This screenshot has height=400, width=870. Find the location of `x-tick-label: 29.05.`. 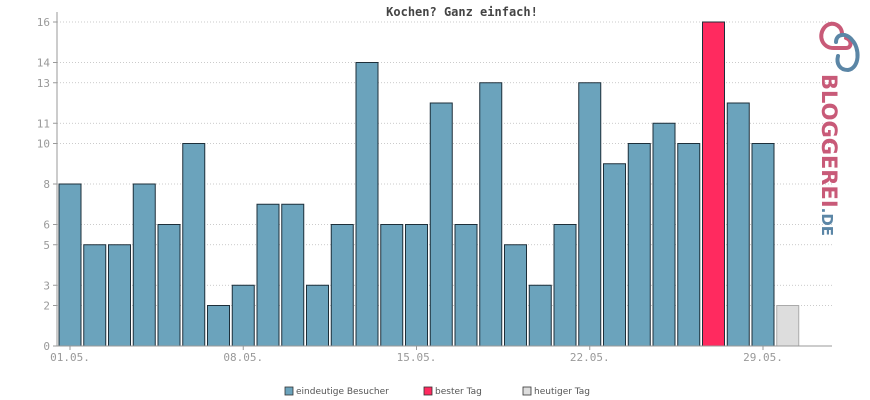

x-tick-label: 29.05. is located at coordinates (763, 357).